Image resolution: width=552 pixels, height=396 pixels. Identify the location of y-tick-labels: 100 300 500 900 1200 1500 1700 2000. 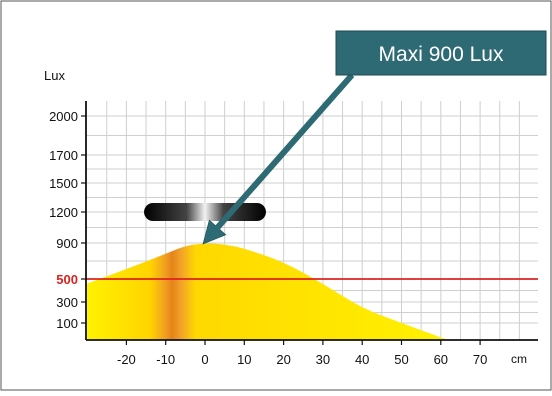
(67, 220).